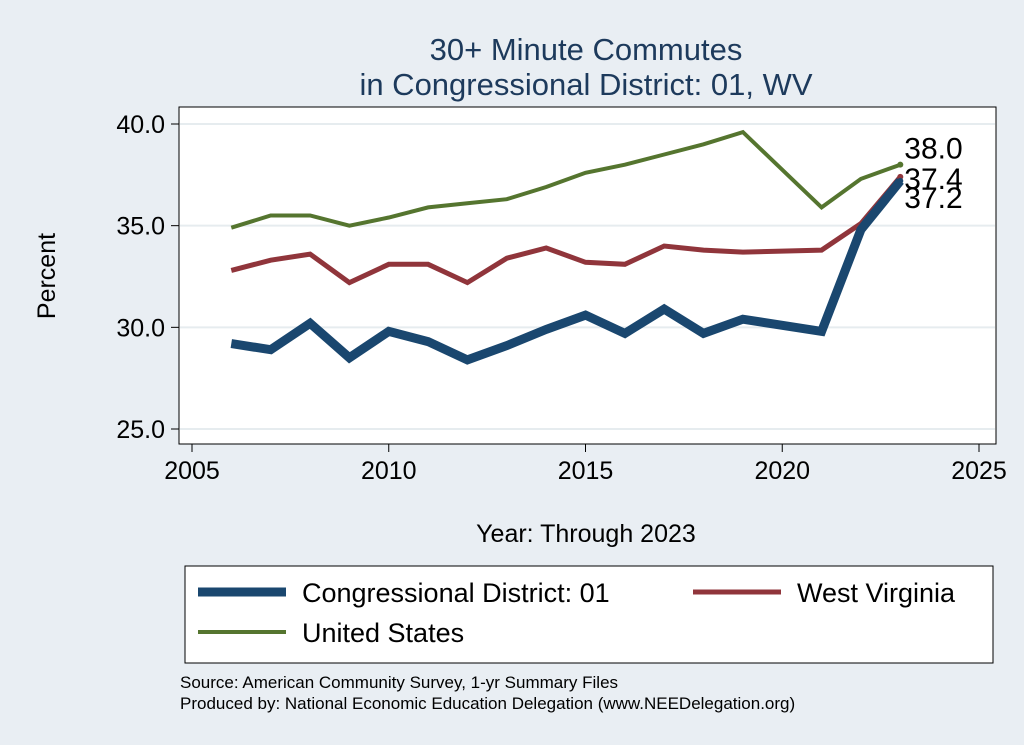  What do you see at coordinates (140, 328) in the screenshot?
I see `y-tick-label: 30.0` at bounding box center [140, 328].